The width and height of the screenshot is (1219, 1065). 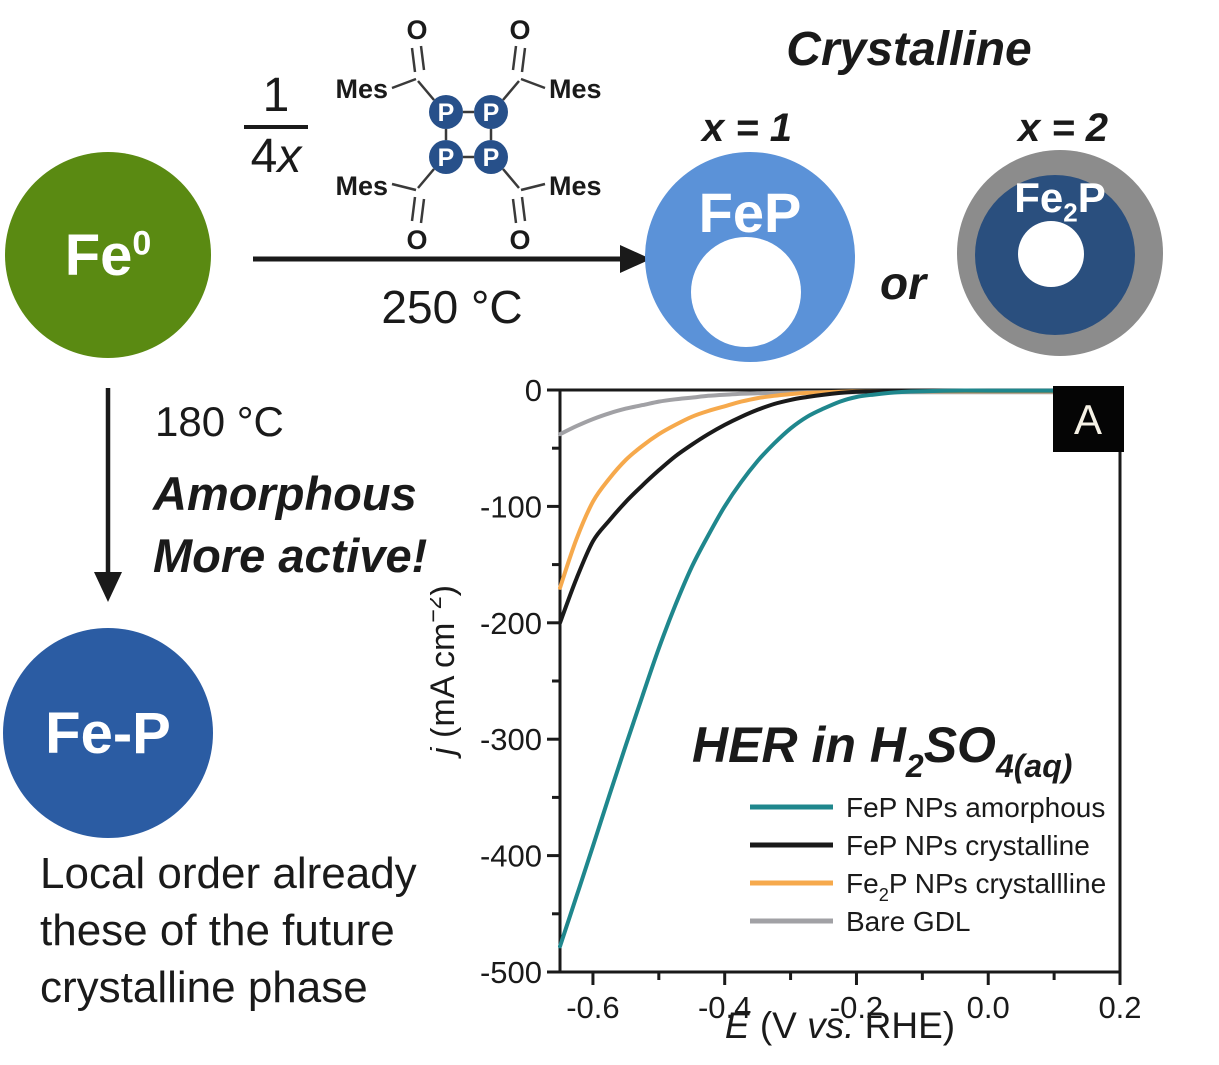 I want to click on fep-hollow-particle: FeP, so click(x=750, y=257).